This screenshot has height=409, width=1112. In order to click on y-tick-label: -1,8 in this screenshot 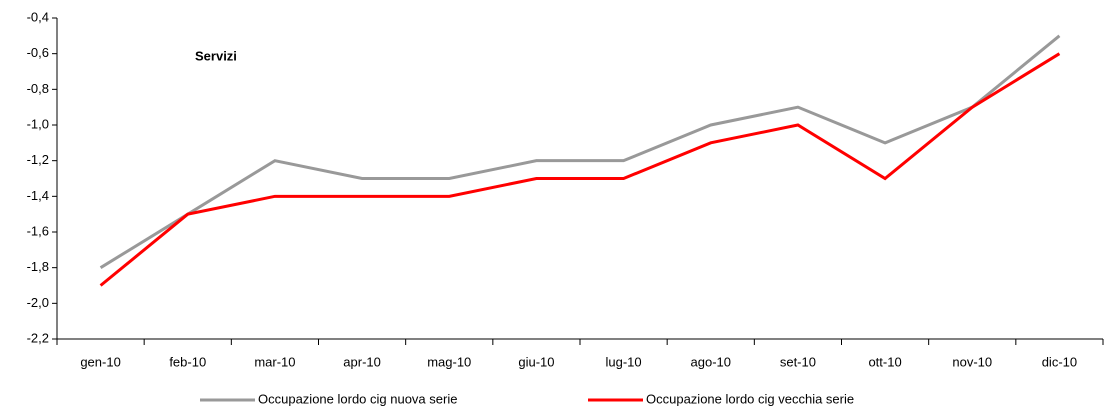, I will do `click(38, 266)`.